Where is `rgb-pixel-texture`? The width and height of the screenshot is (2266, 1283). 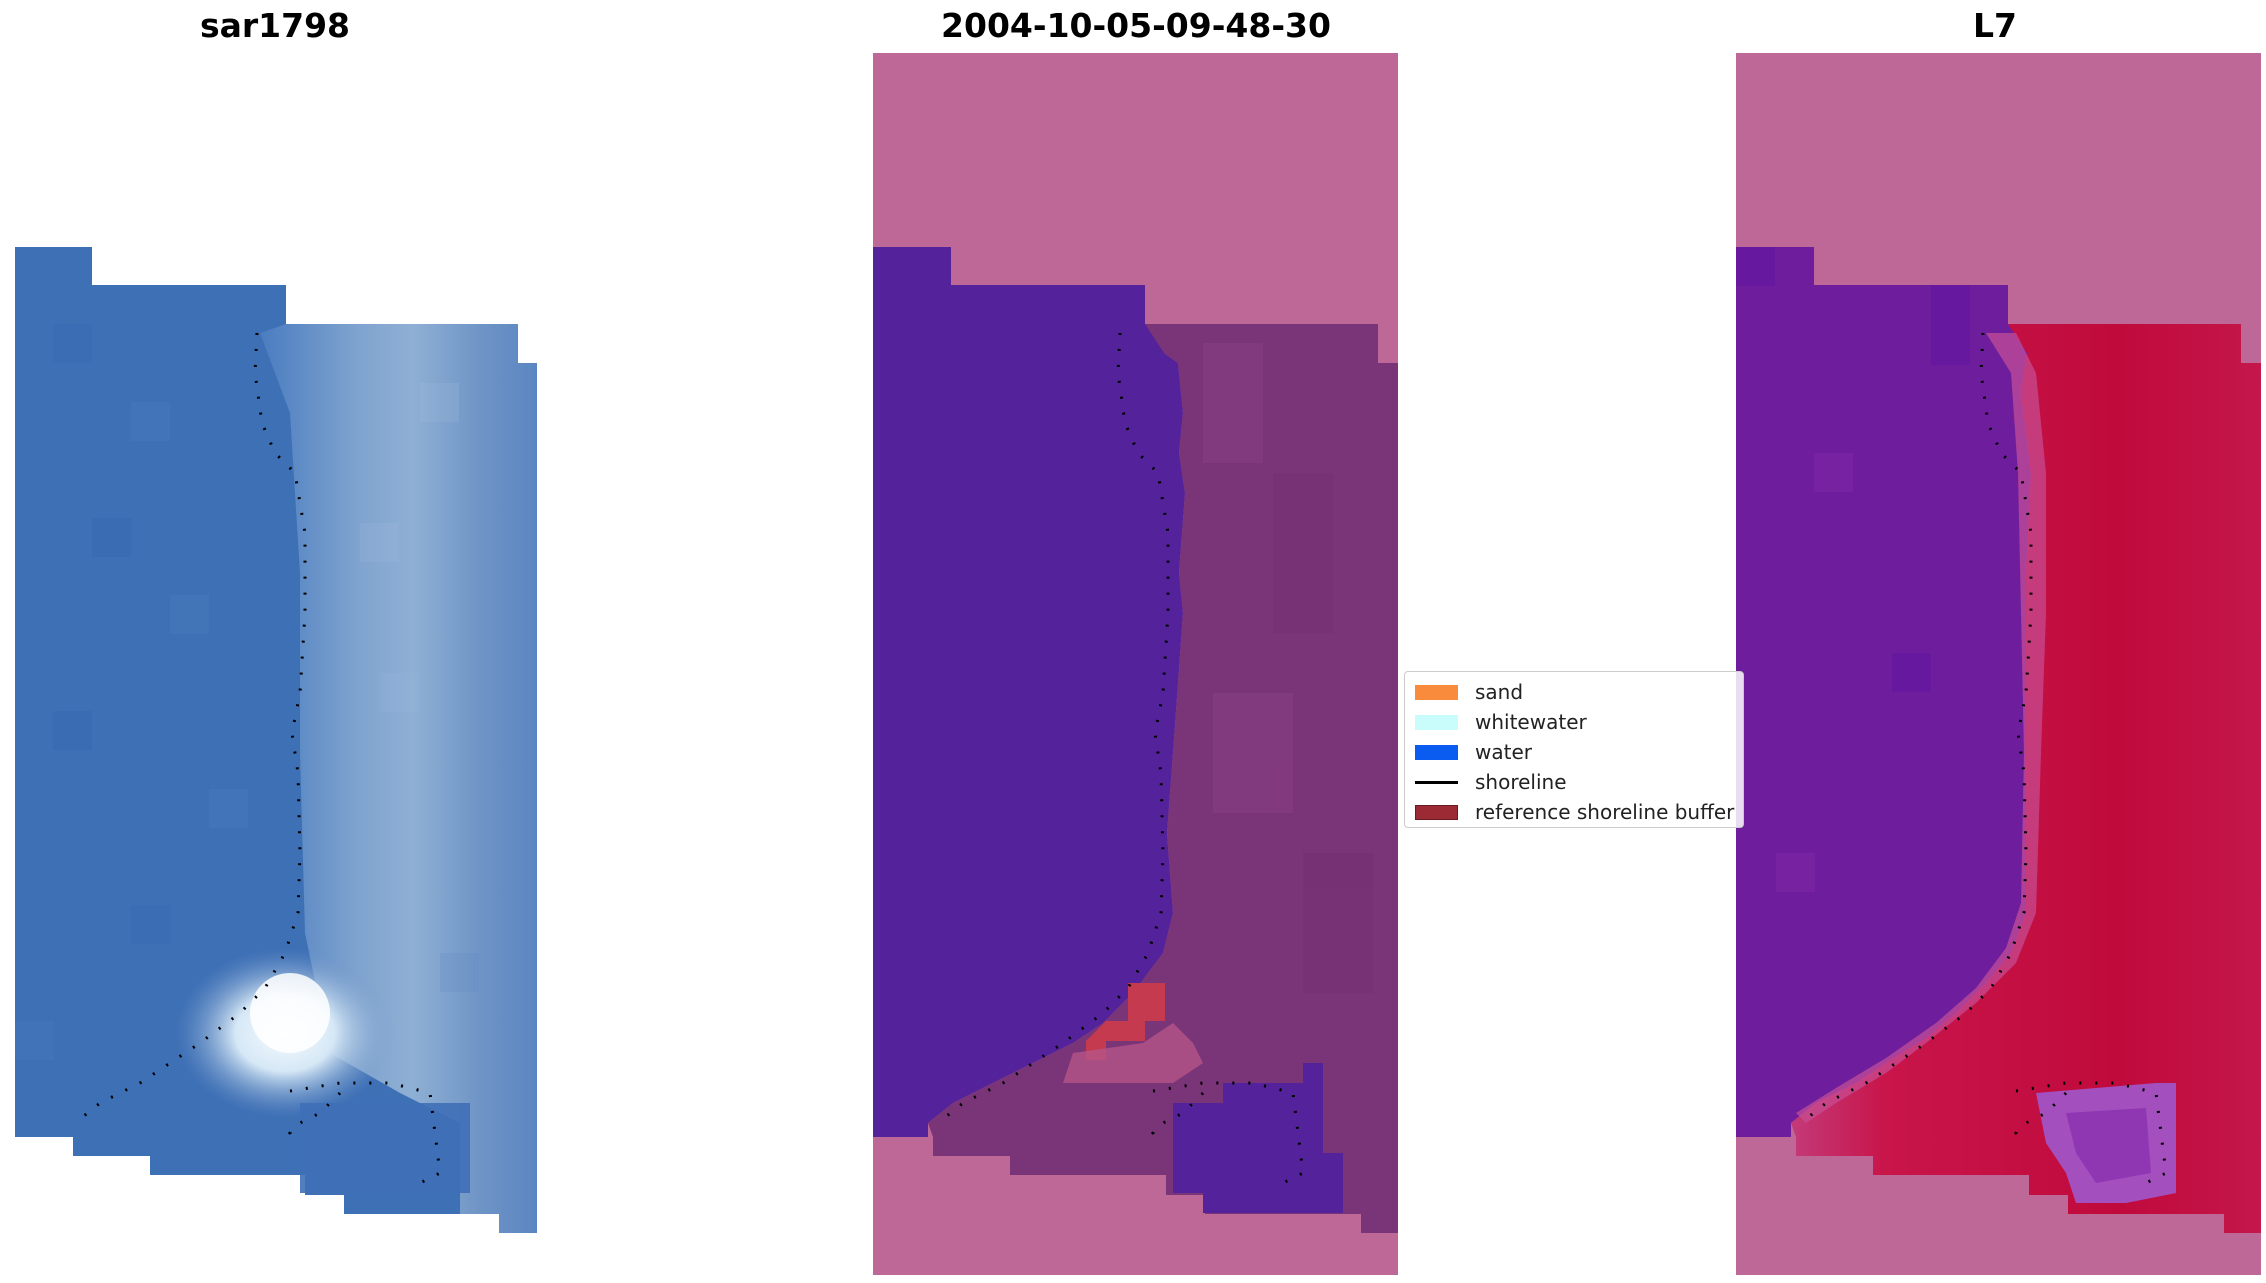 rgb-pixel-texture is located at coordinates (247, 692).